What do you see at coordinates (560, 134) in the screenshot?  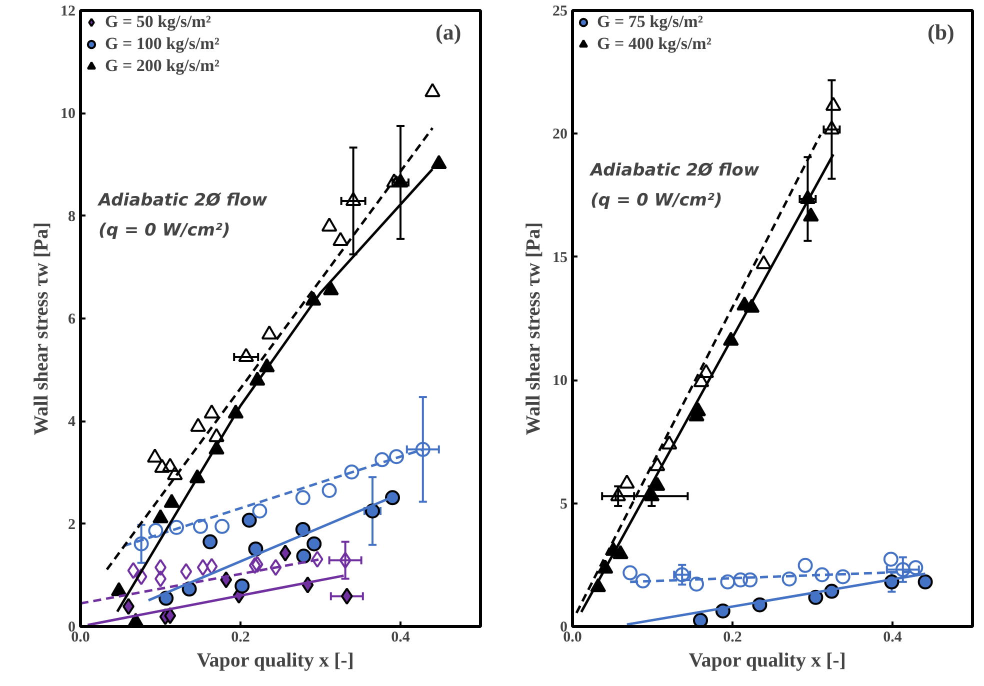 I see `y-tick-label: 20` at bounding box center [560, 134].